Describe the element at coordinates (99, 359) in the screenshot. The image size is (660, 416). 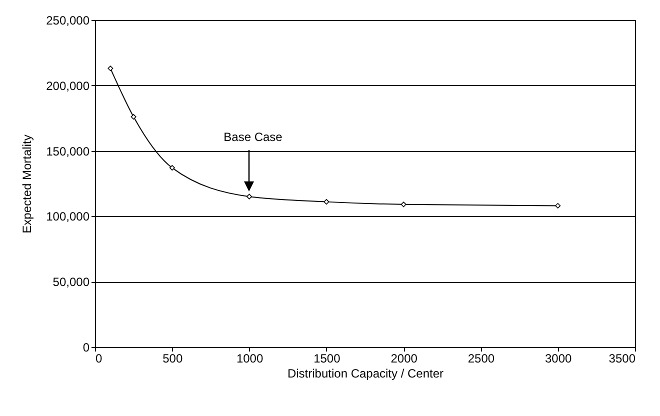
I see `x-tick-label: 0` at that location.